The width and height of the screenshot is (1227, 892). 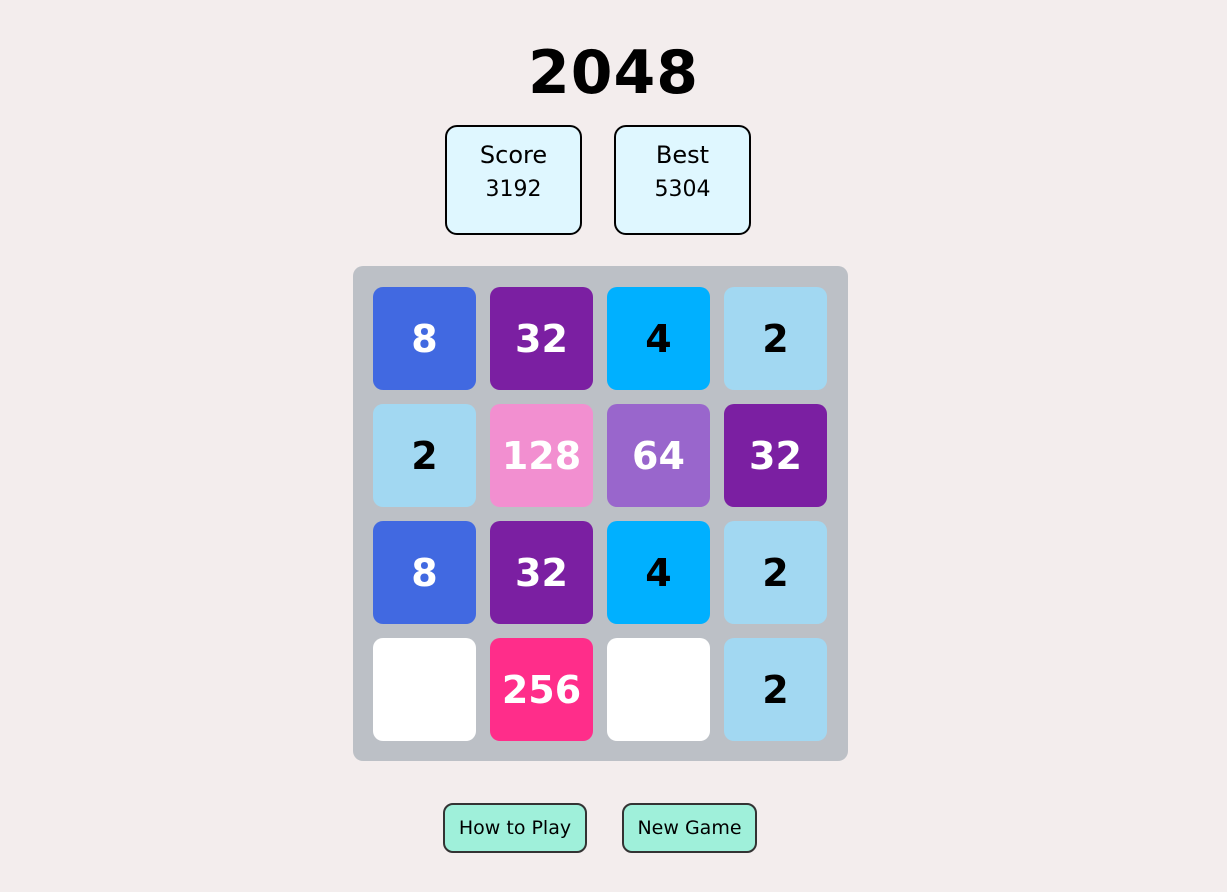 What do you see at coordinates (682, 189) in the screenshot?
I see `best-value: 5304` at bounding box center [682, 189].